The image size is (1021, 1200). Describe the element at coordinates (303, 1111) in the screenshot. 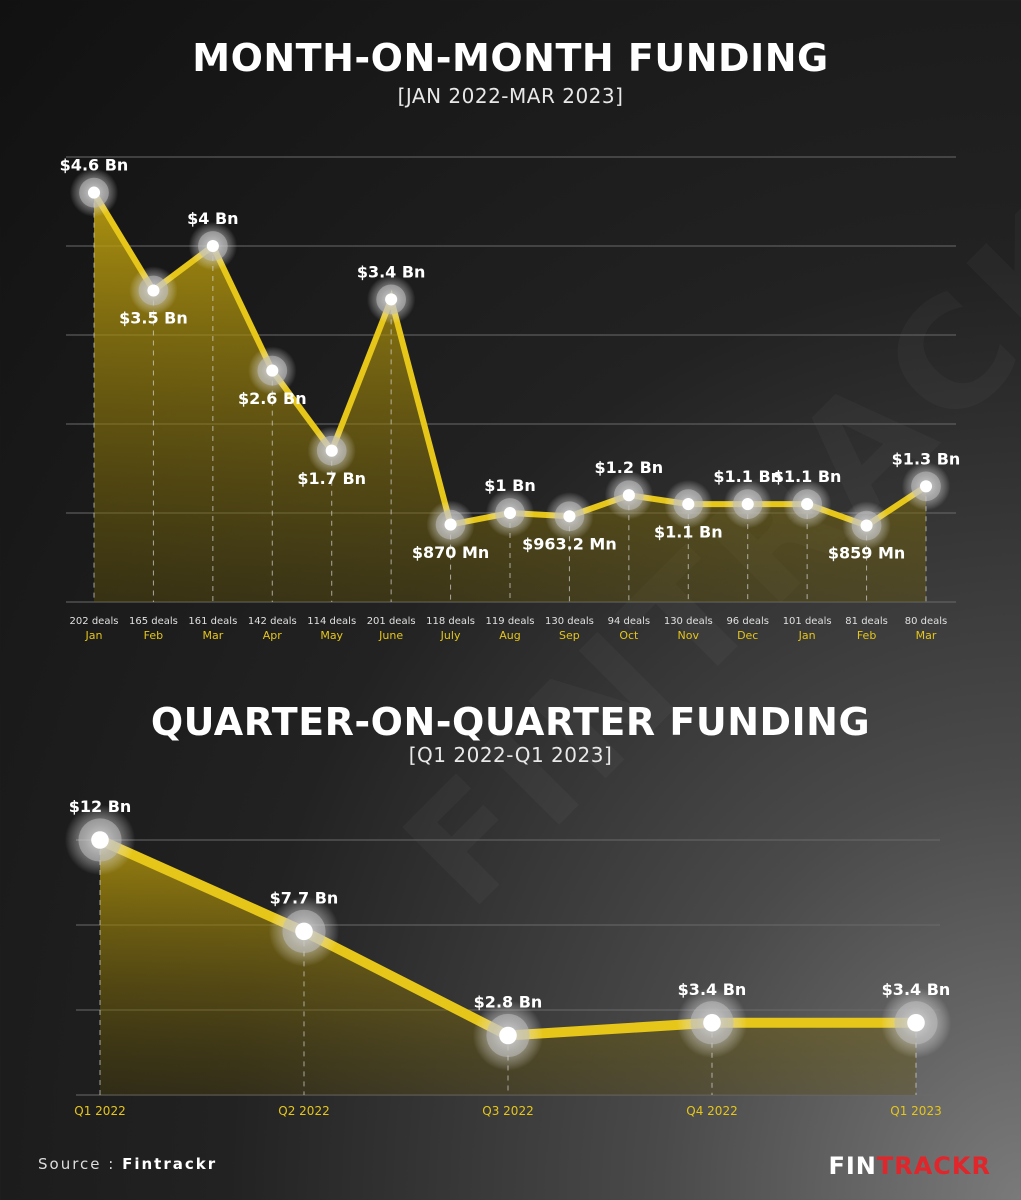

I see `c2-quarter-label: Q2 2022` at that location.